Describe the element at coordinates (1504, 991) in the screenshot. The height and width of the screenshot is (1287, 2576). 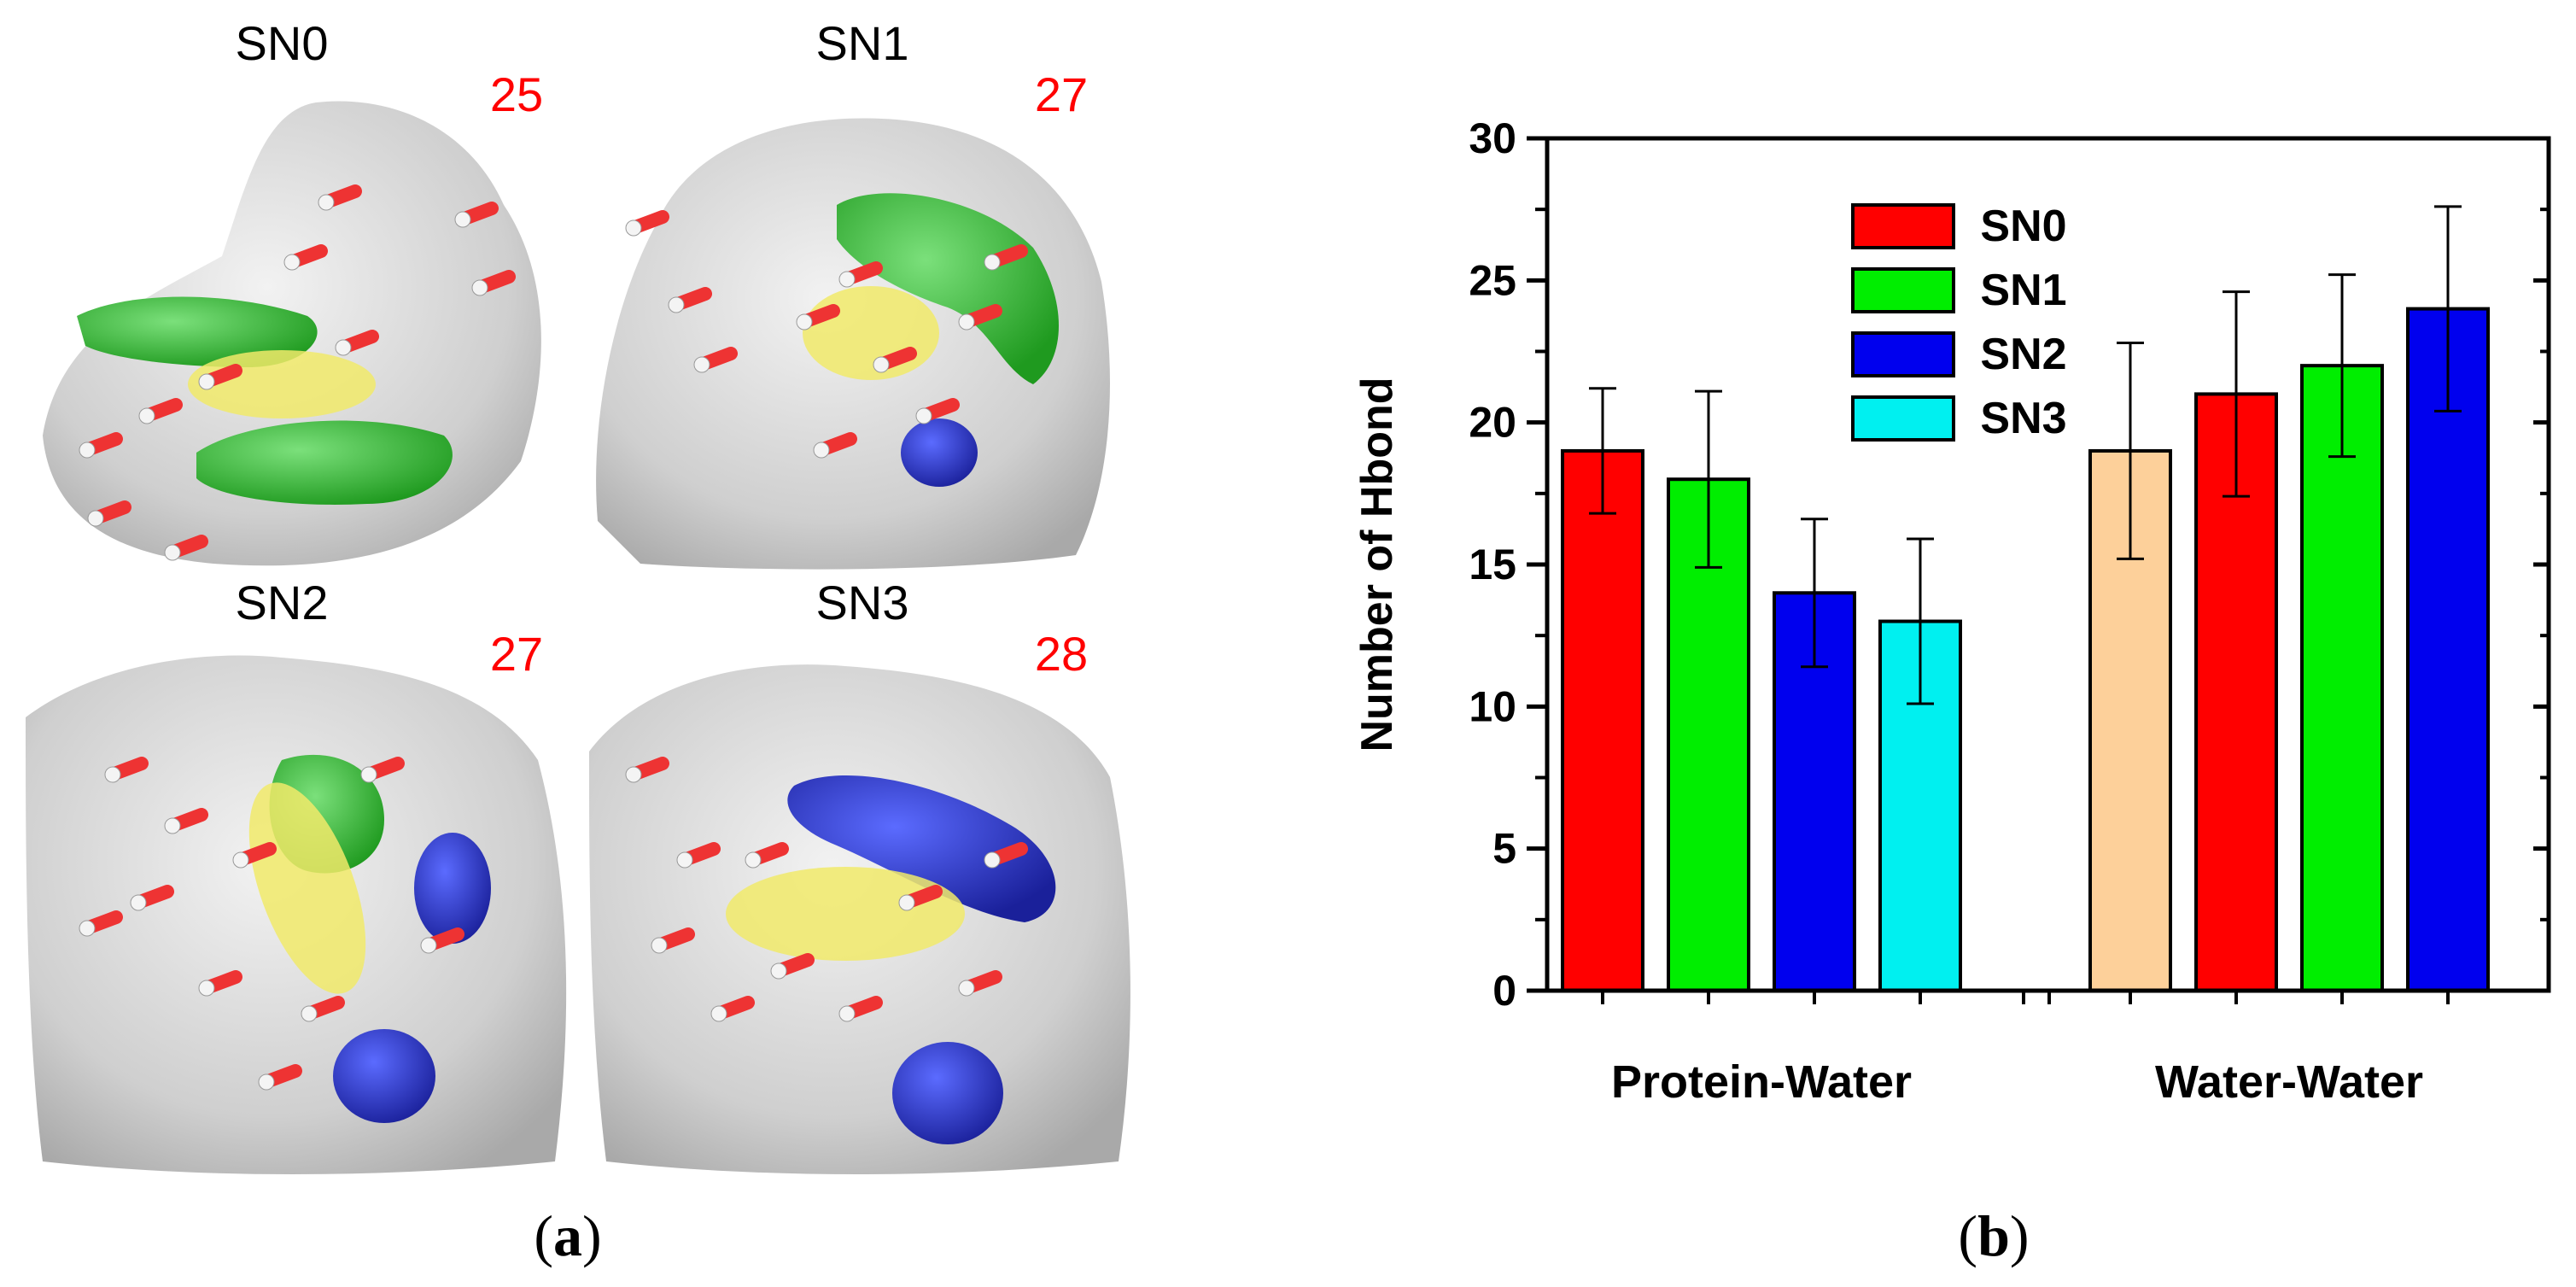
I see `y-tick-label: 0` at that location.